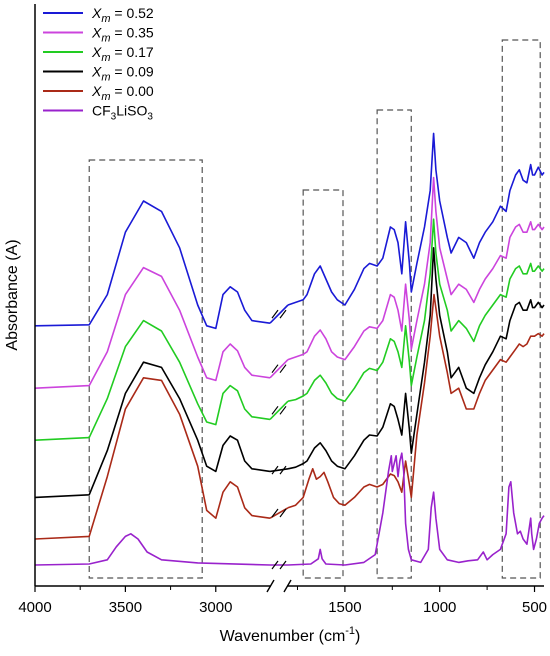 This screenshot has height=656, width=550. Describe the element at coordinates (534, 607) in the screenshot. I see `x-tick-label: 500` at that location.